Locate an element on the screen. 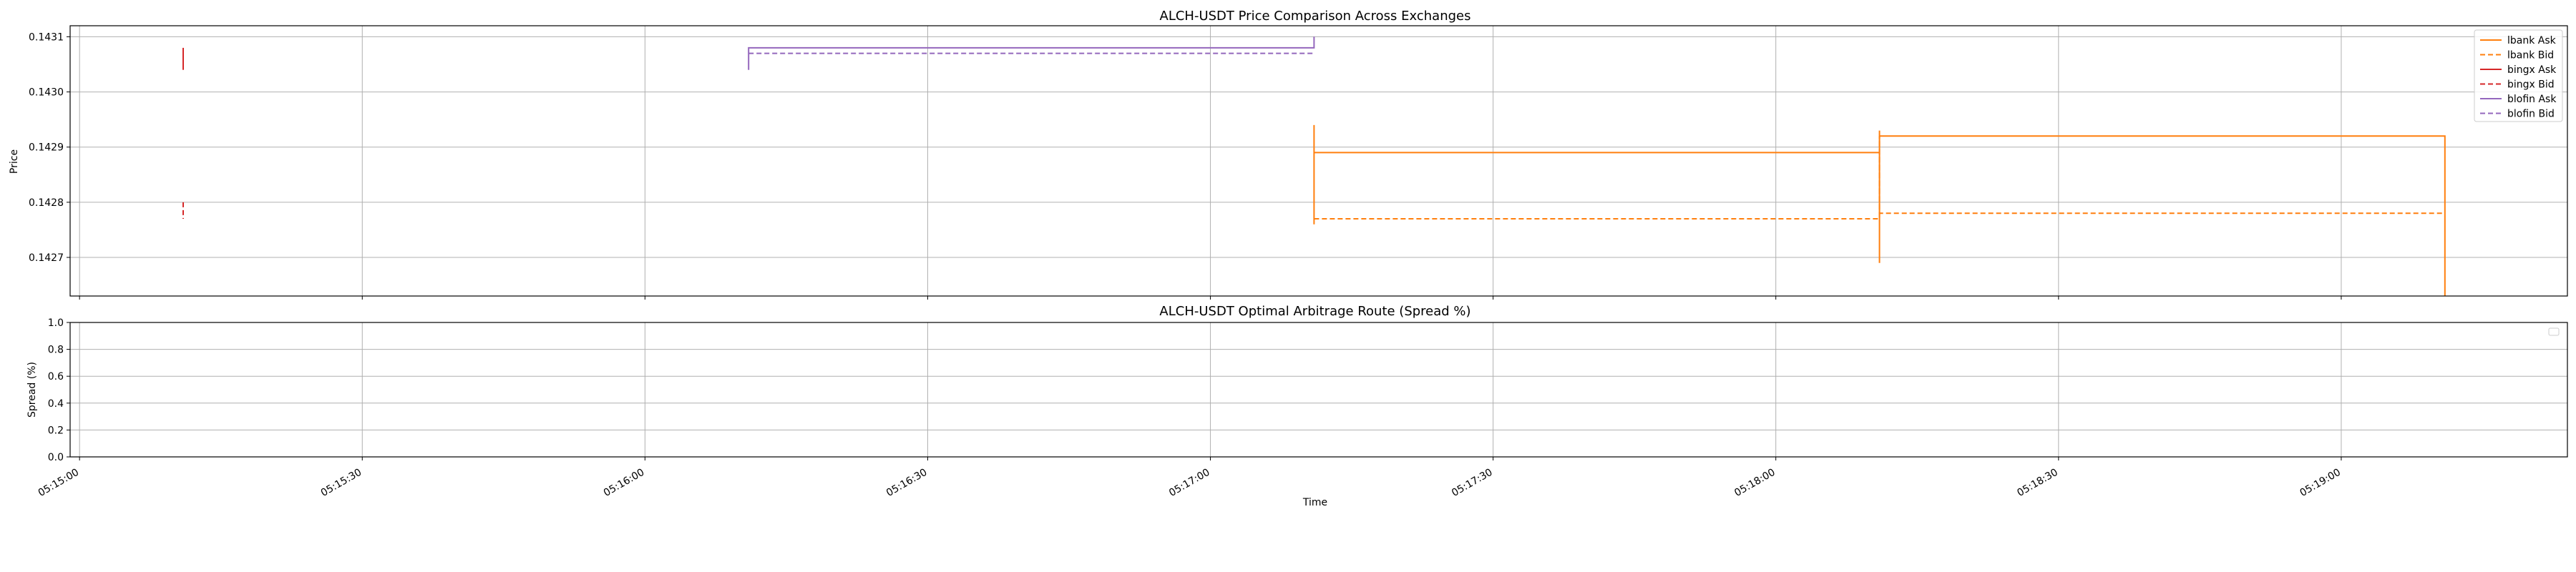 The width and height of the screenshot is (2576, 572). spread-y-tick-label: 1.0 is located at coordinates (56, 323).